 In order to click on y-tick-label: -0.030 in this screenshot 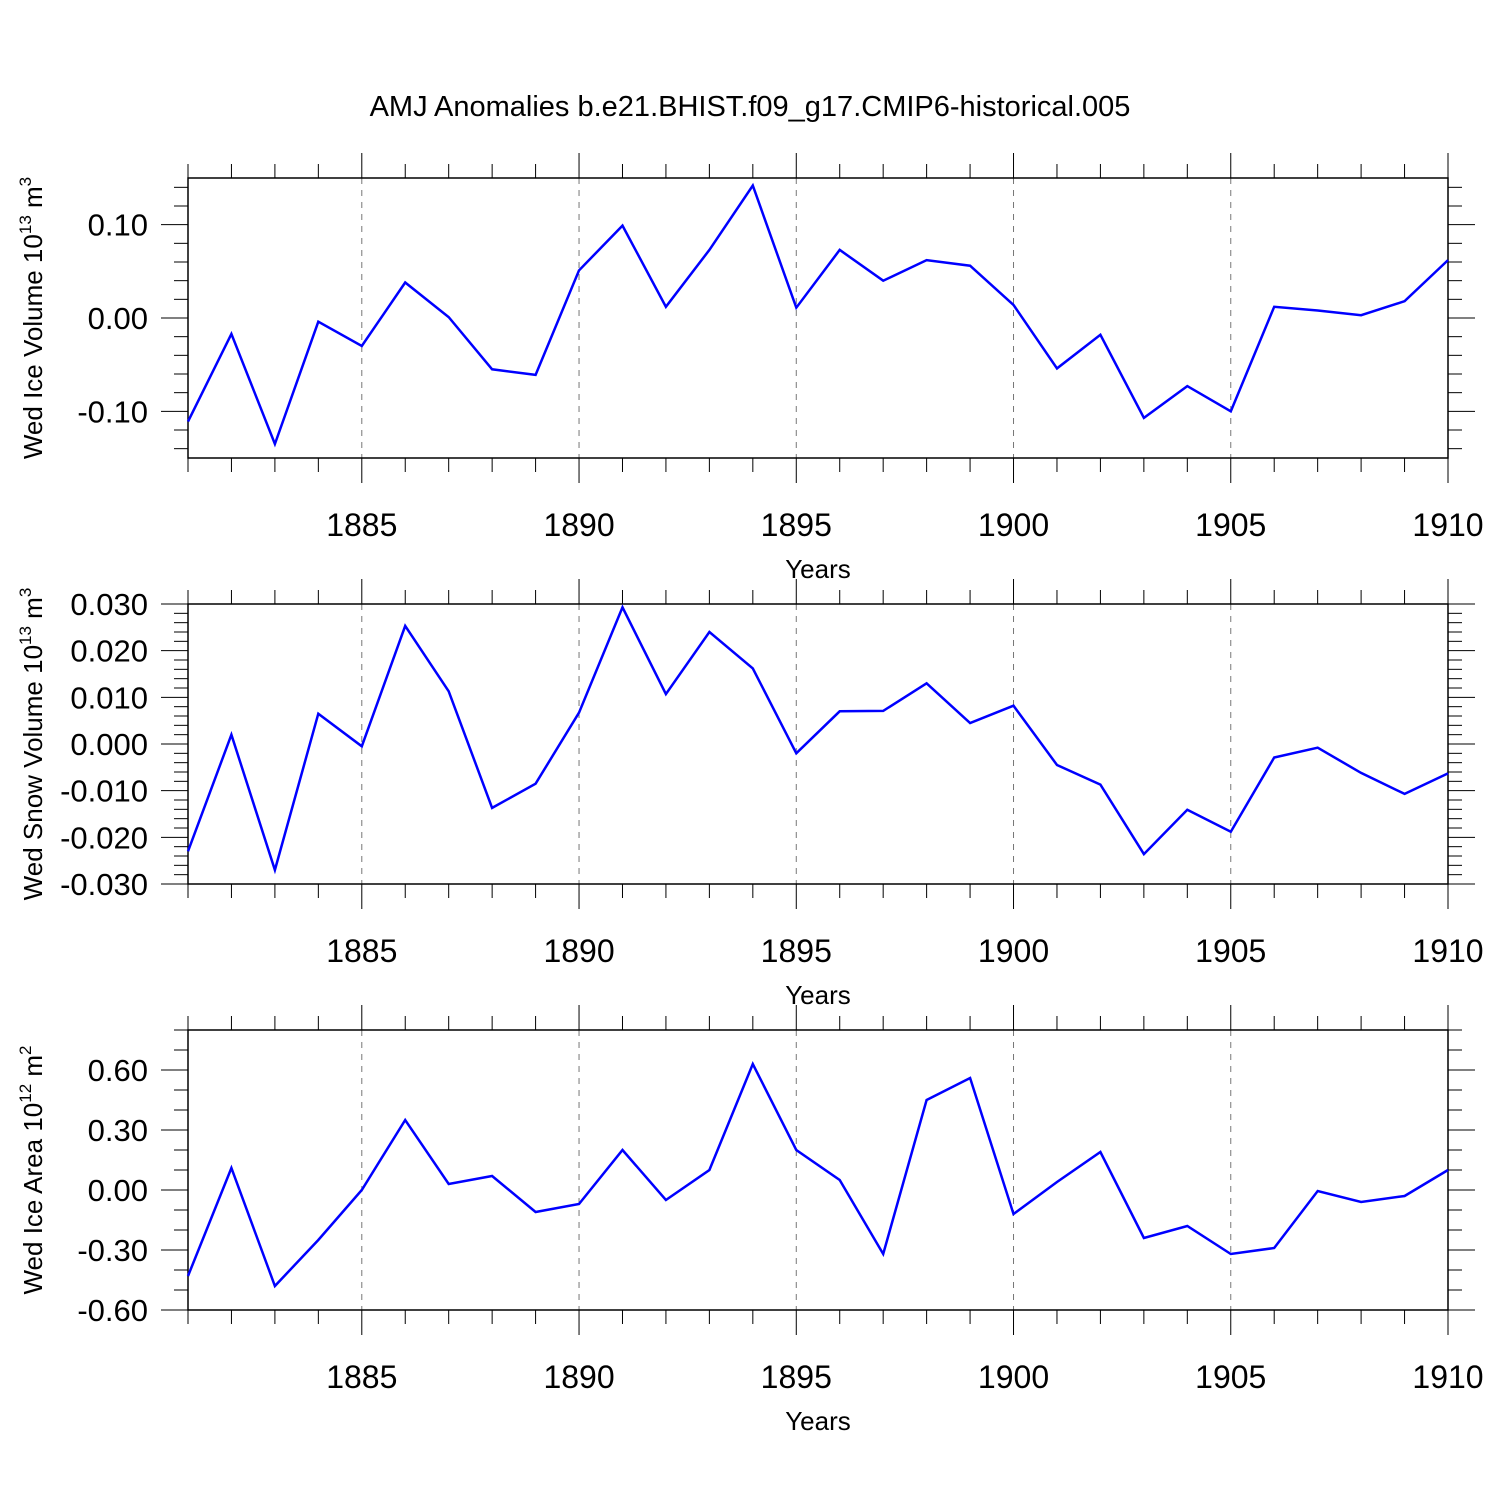, I will do `click(104, 884)`.